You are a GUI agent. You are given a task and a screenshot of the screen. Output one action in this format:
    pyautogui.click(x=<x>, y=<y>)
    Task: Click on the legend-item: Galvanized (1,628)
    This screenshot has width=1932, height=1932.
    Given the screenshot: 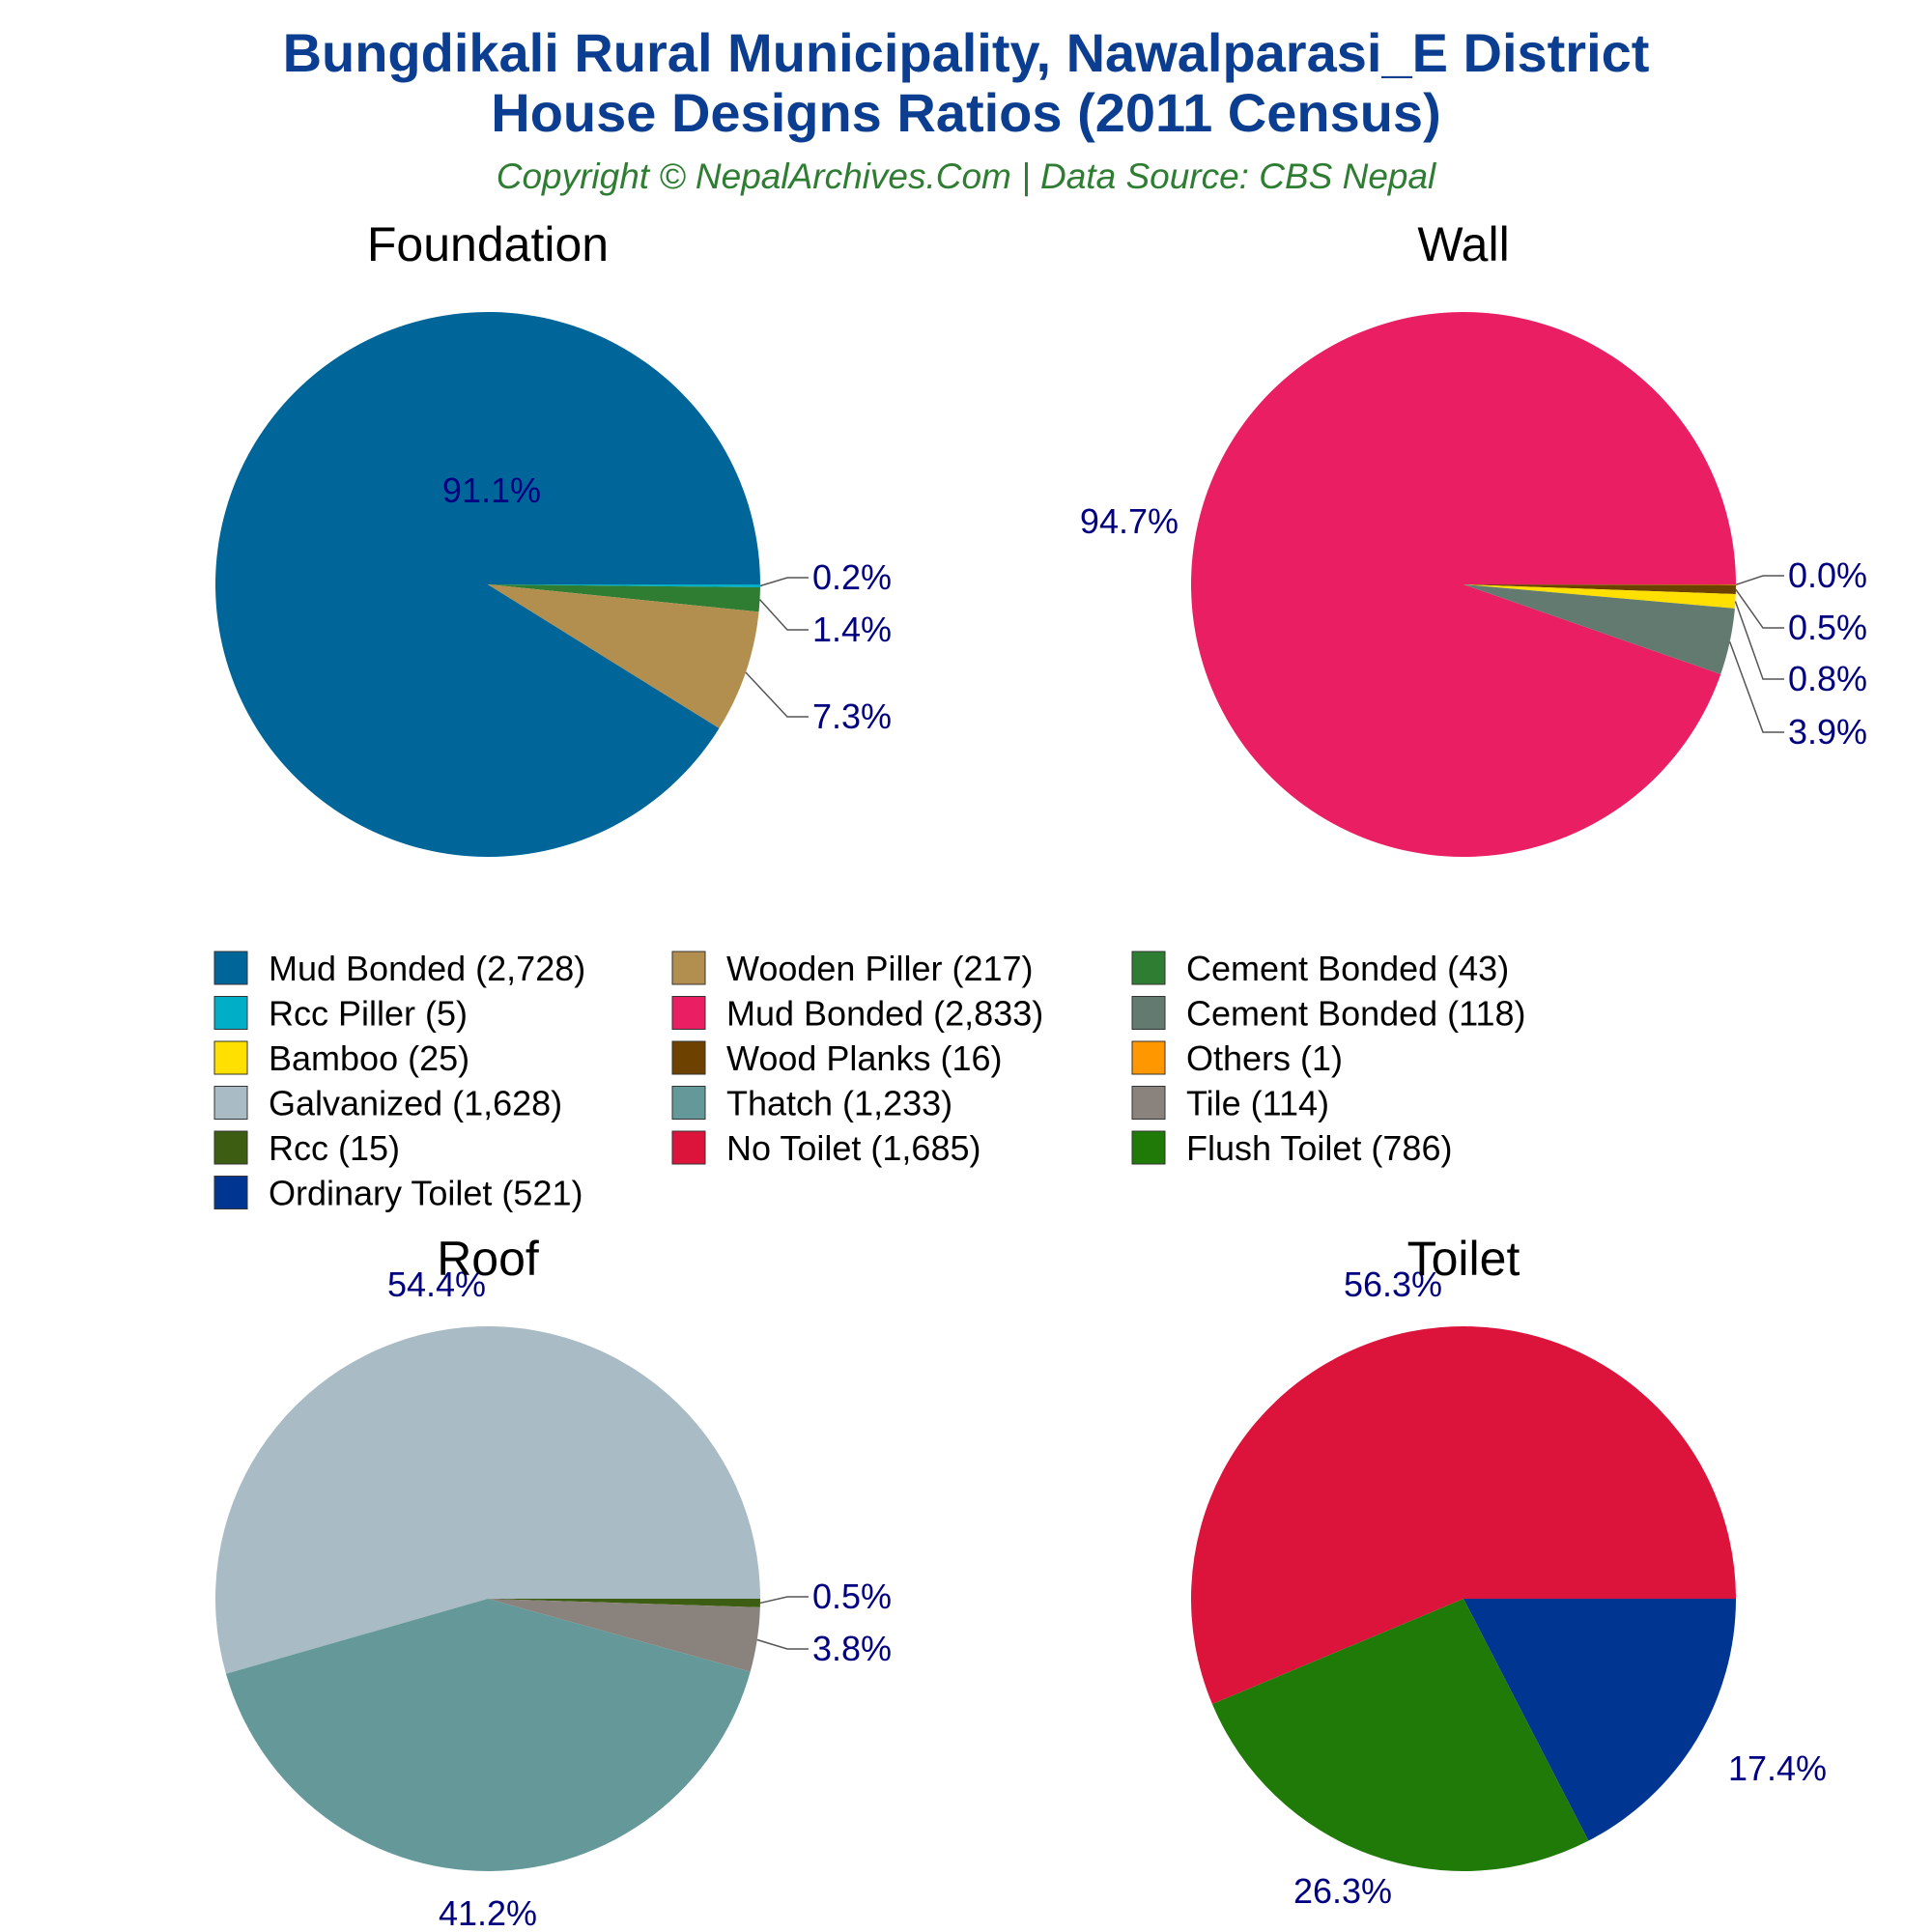 What is the action you would take?
    pyautogui.click(x=387, y=1103)
    